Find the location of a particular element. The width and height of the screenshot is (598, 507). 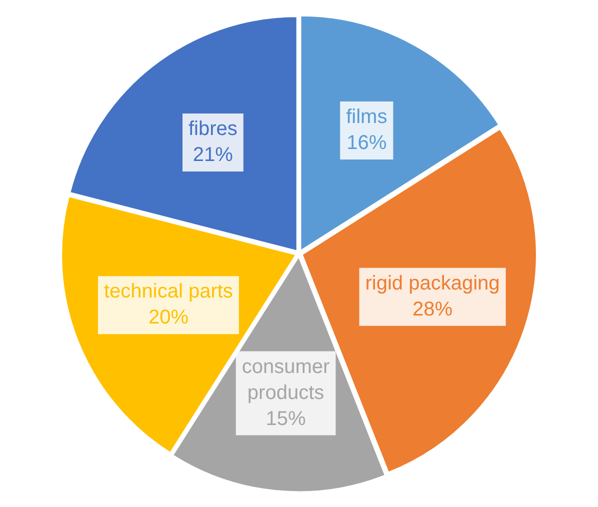

data-label: 28% is located at coordinates (432, 309).